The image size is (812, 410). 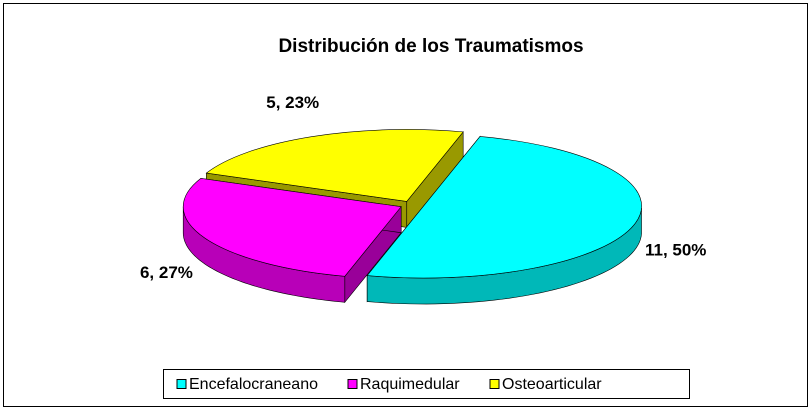 I want to click on legend-label: Encefalocraneano, so click(x=253, y=384).